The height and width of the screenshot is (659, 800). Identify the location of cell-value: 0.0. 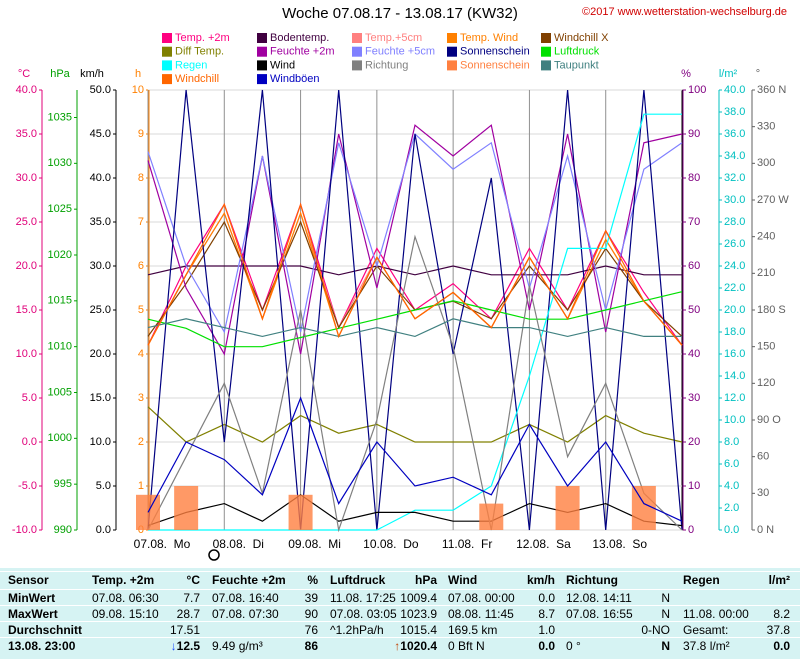
(781, 646).